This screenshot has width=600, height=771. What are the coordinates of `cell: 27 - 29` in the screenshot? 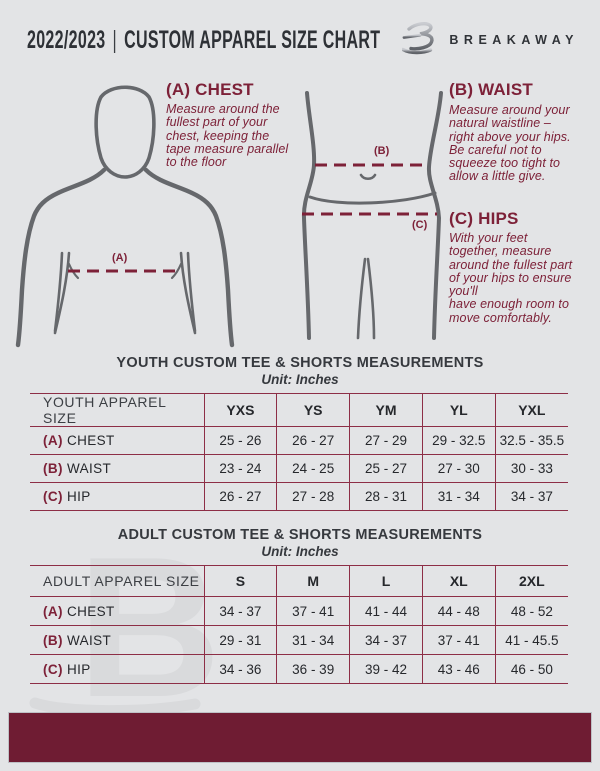 It's located at (386, 440).